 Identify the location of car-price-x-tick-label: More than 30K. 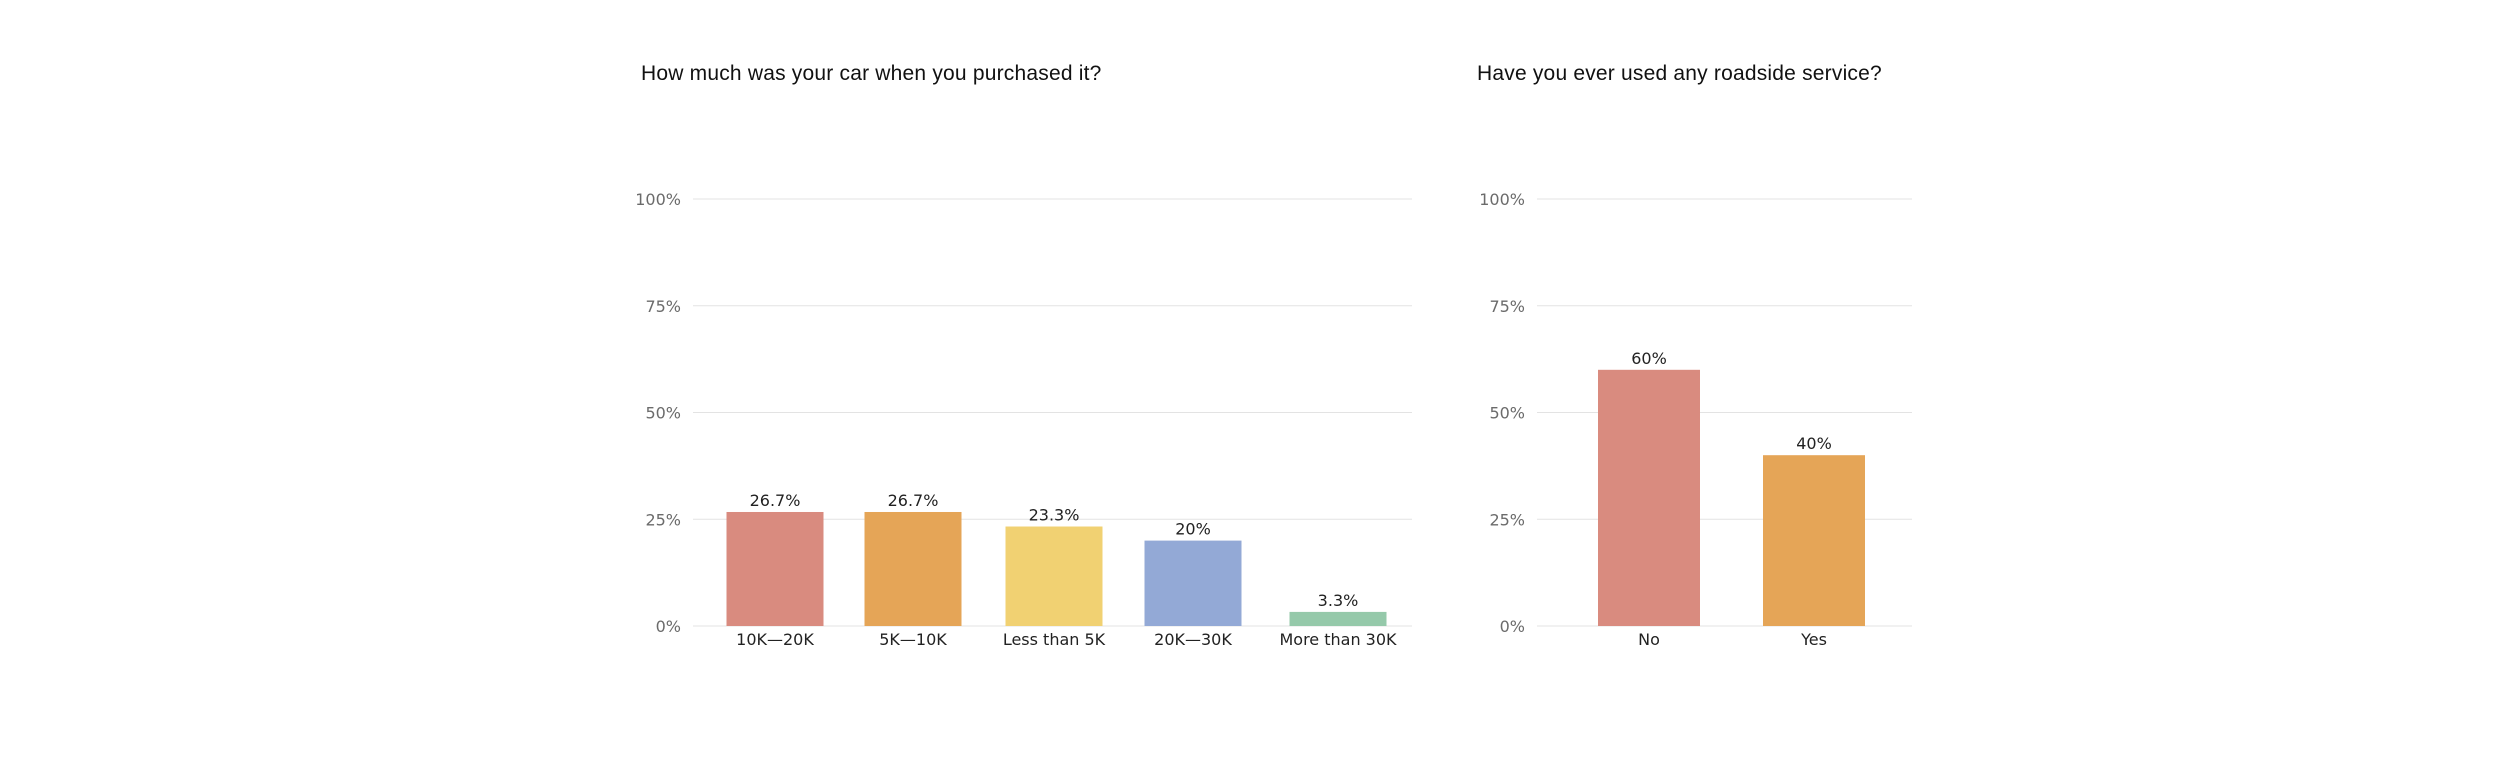
(1338, 639).